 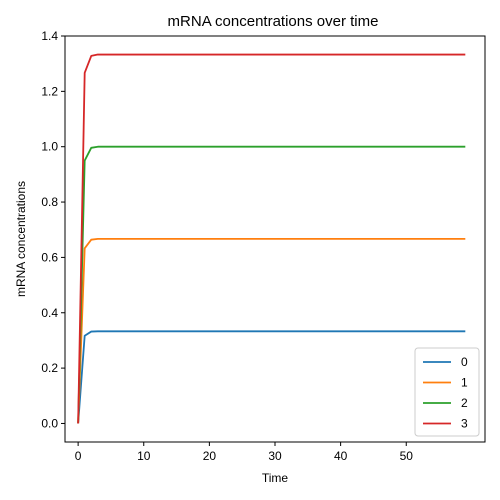 I want to click on legend-label-2: 2, so click(x=464, y=403).